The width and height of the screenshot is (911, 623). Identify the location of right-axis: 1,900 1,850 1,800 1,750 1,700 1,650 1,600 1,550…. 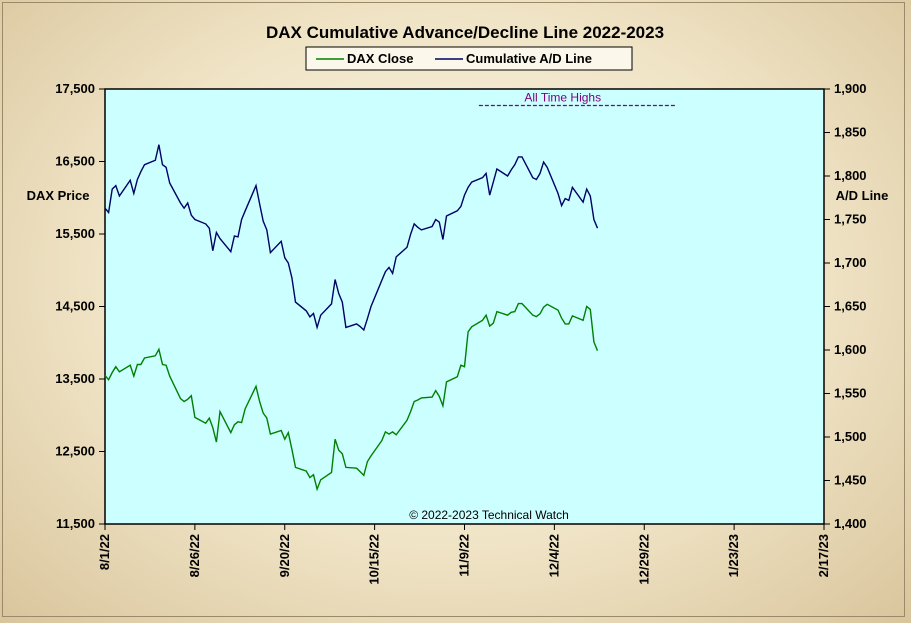
(845, 306).